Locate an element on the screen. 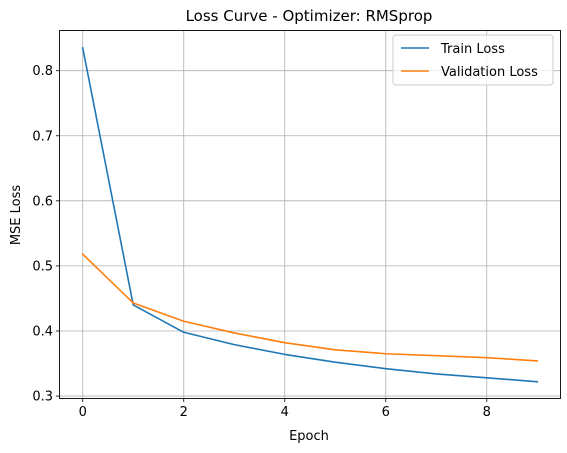 The width and height of the screenshot is (567, 453). legend-label-train: Train Loss is located at coordinates (472, 49).